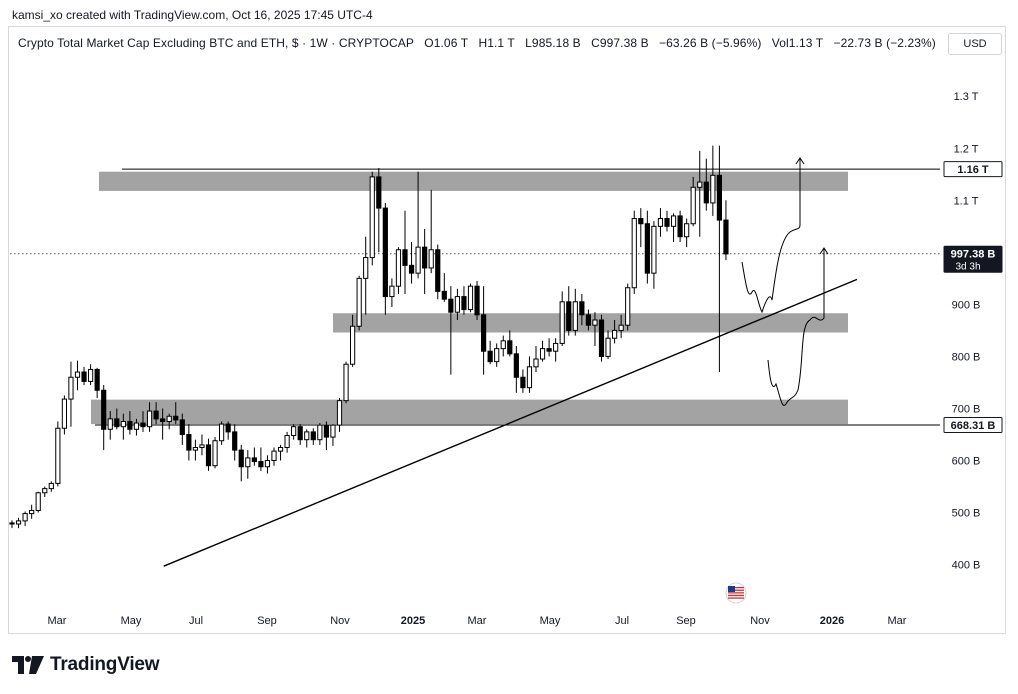 The width and height of the screenshot is (1018, 694). I want to click on price-tag: 668.31 B, so click(973, 424).